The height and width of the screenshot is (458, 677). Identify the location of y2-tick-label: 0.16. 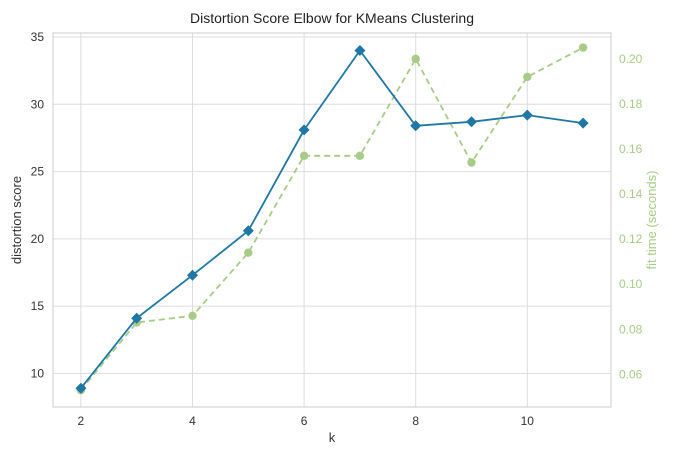
(631, 149).